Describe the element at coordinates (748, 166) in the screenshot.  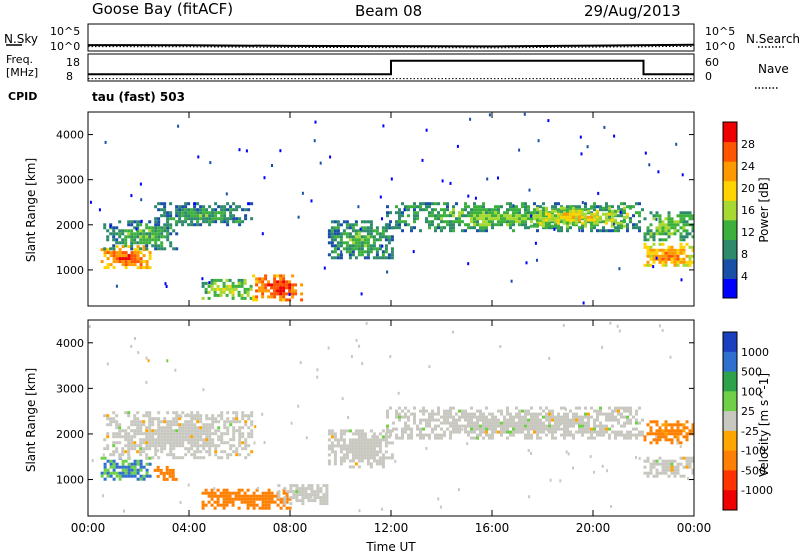
I see `colorbar-tick-label: 24` at that location.